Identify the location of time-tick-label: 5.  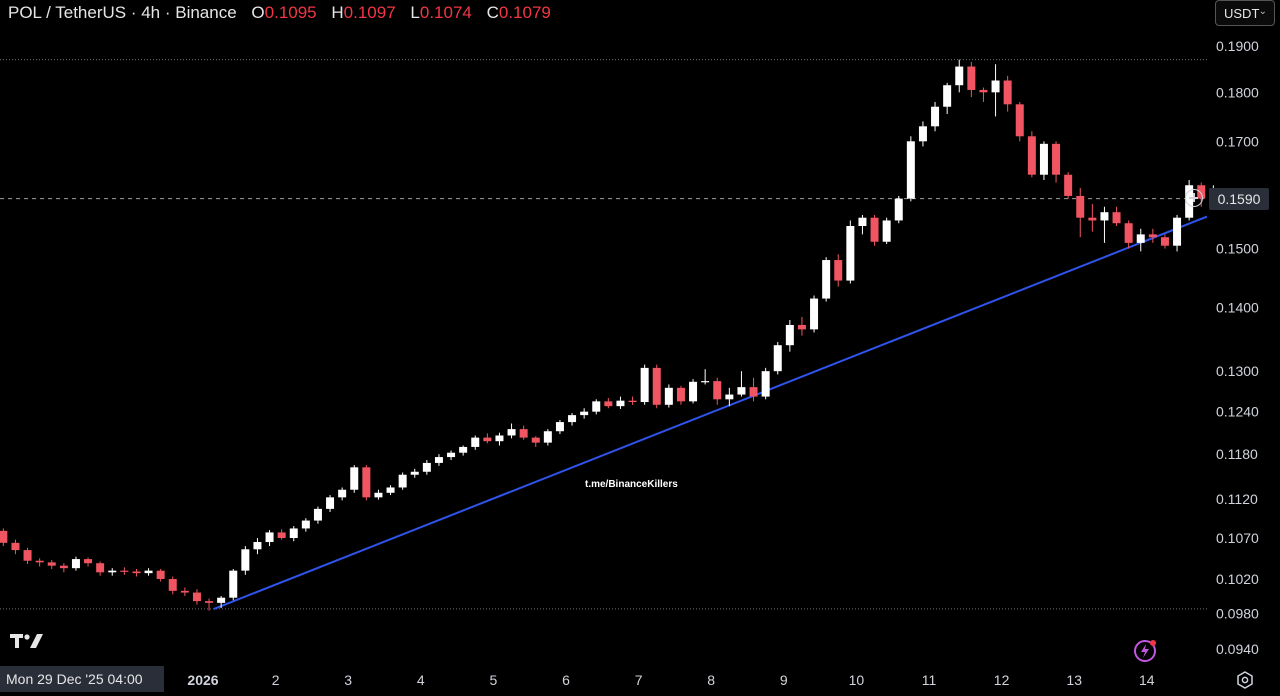
(494, 680).